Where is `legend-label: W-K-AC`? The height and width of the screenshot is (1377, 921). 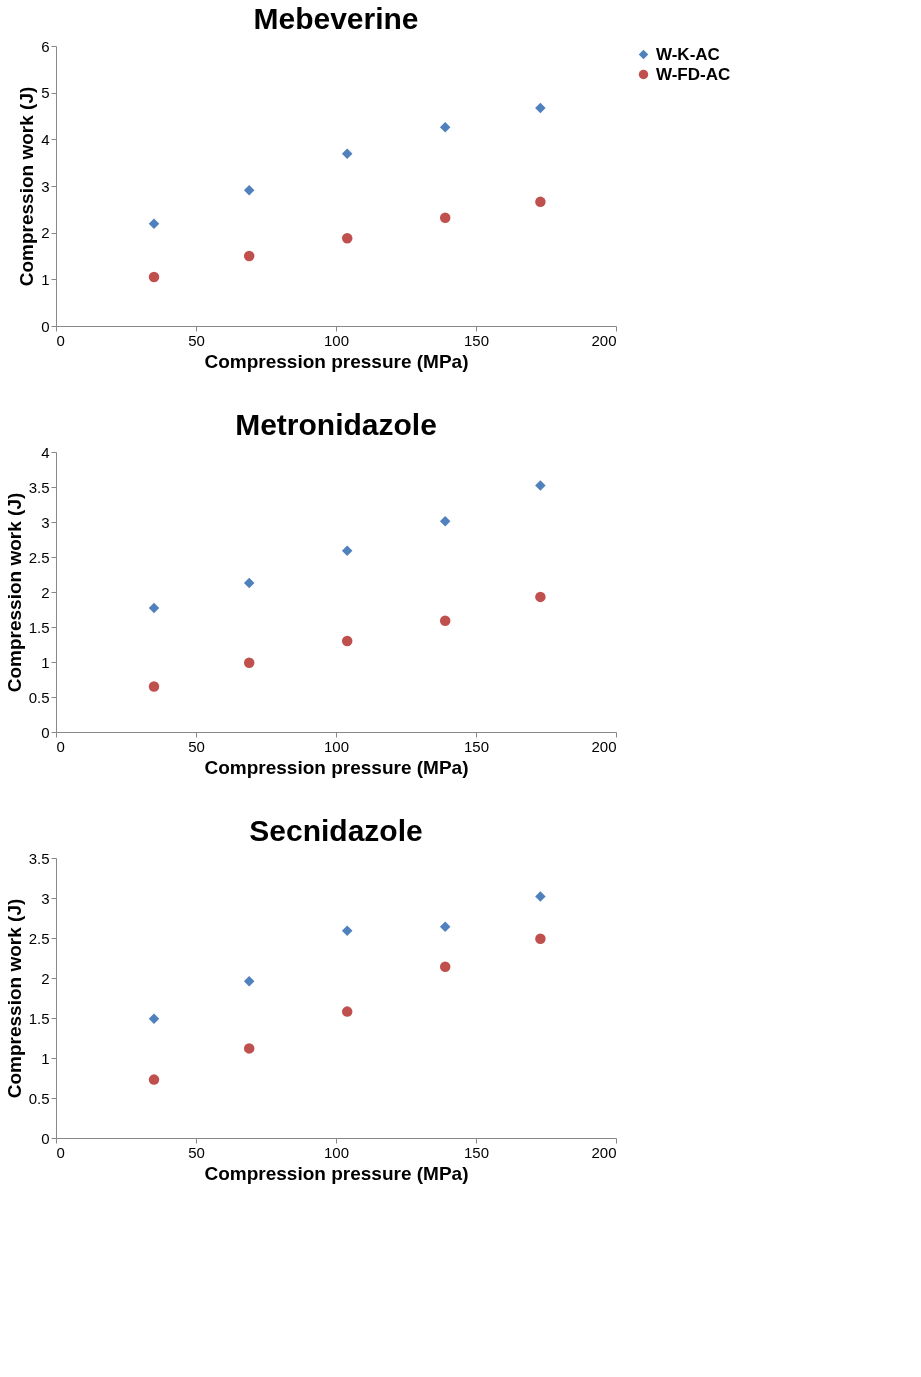 legend-label: W-K-AC is located at coordinates (688, 54).